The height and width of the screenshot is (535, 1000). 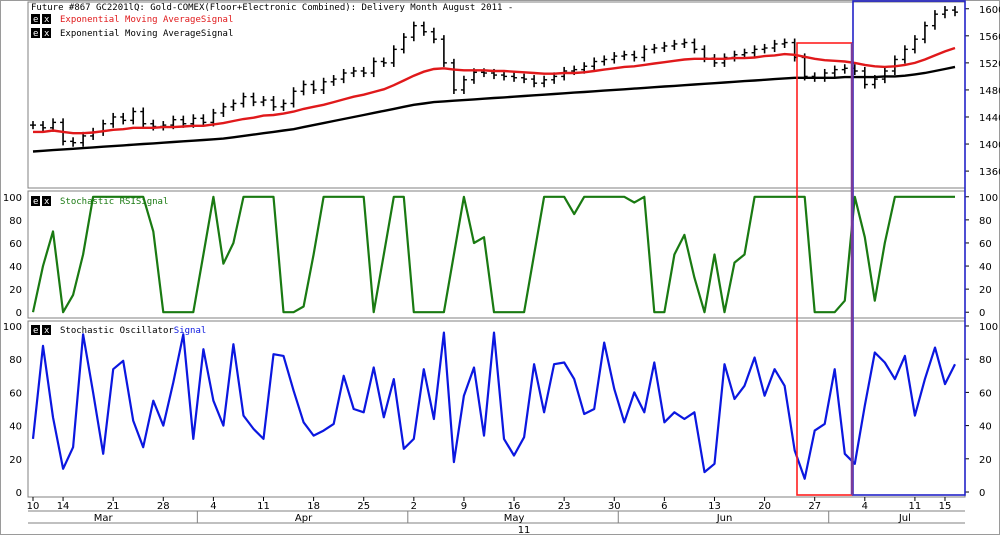 What do you see at coordinates (104, 518) in the screenshot?
I see `month-label: Mar` at bounding box center [104, 518].